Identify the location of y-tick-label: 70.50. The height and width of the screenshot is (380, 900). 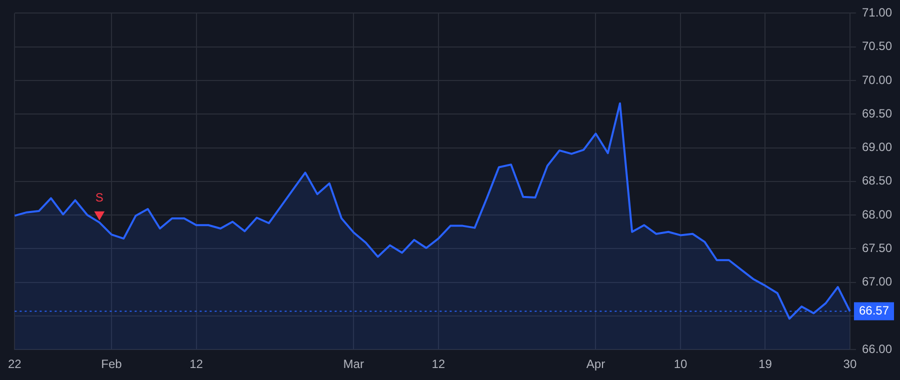
(877, 46).